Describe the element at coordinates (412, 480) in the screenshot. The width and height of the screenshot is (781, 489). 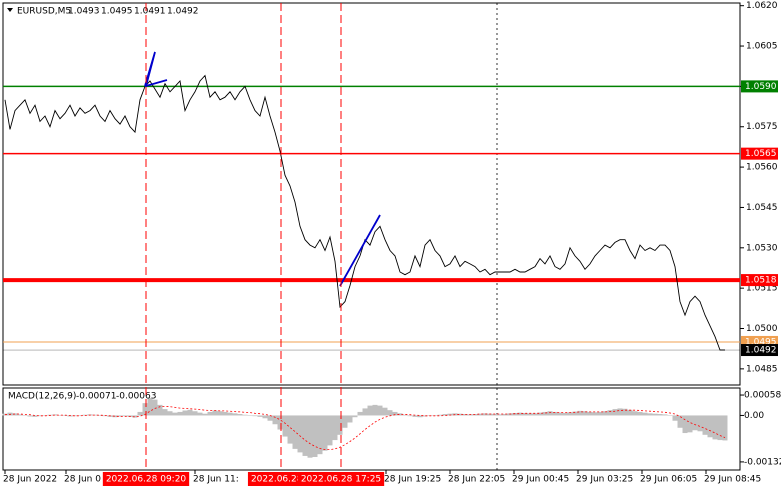
I see `x-tick-label: 28 Jun 19:25` at that location.